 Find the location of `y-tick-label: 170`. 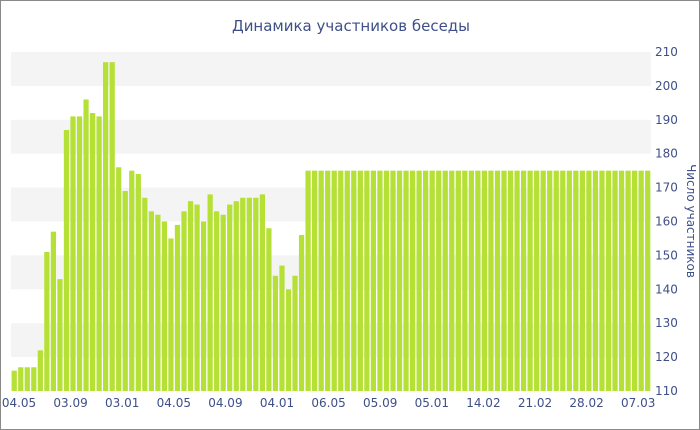

y-tick-label: 170 is located at coordinates (666, 188).